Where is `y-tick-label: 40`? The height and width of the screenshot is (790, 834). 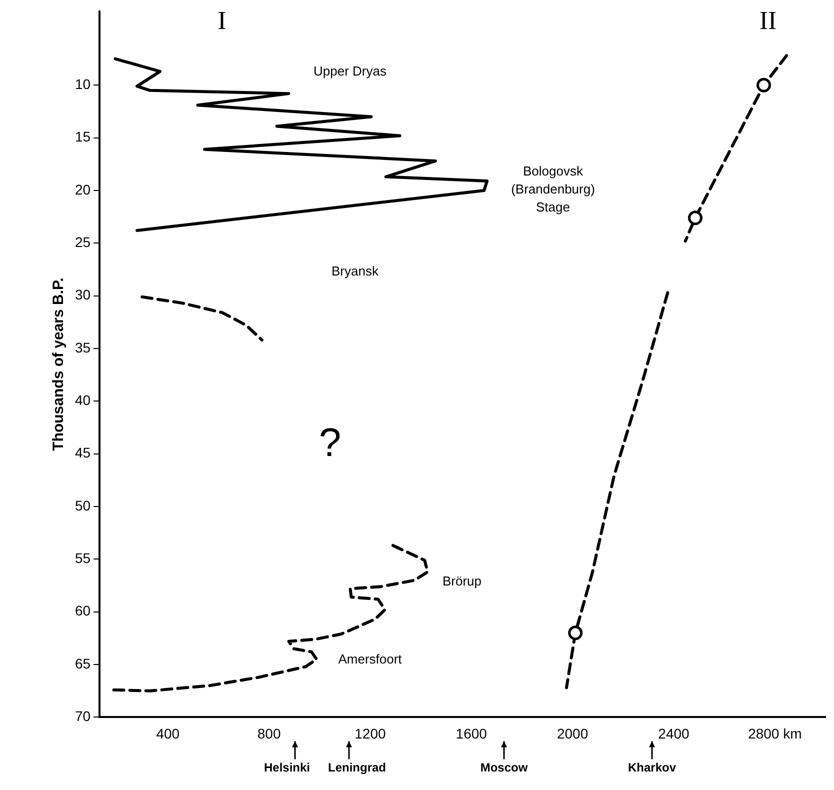 y-tick-label: 40 is located at coordinates (82, 400).